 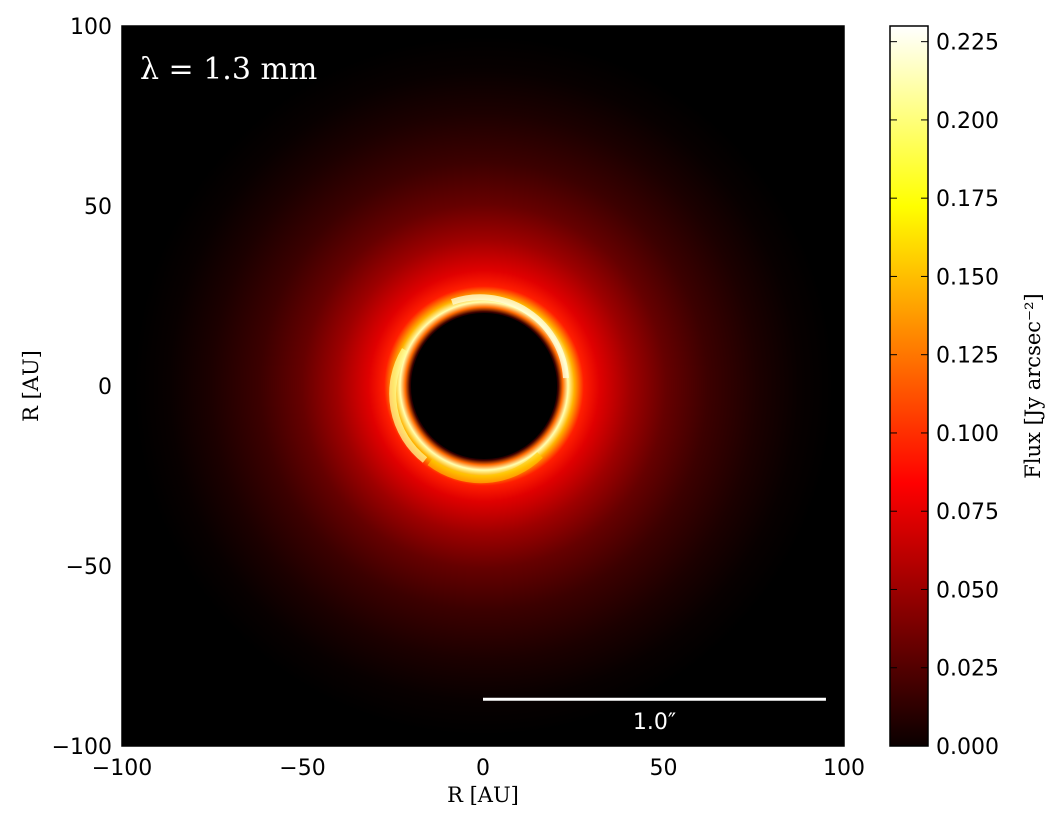 I want to click on x-tick-label: 50, so click(x=664, y=768).